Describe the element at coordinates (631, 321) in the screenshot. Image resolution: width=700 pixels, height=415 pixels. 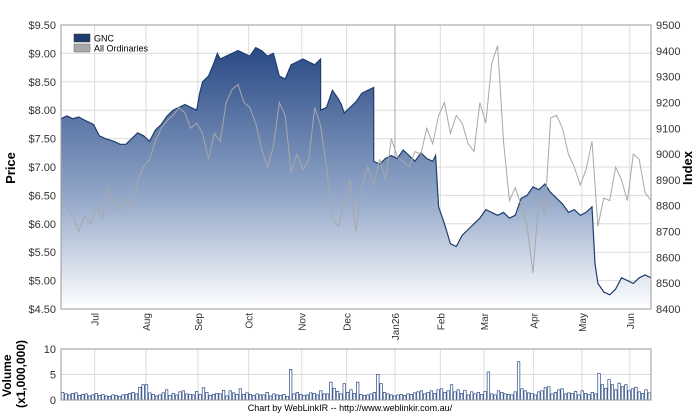
I see `date-tick-label: Jun` at that location.